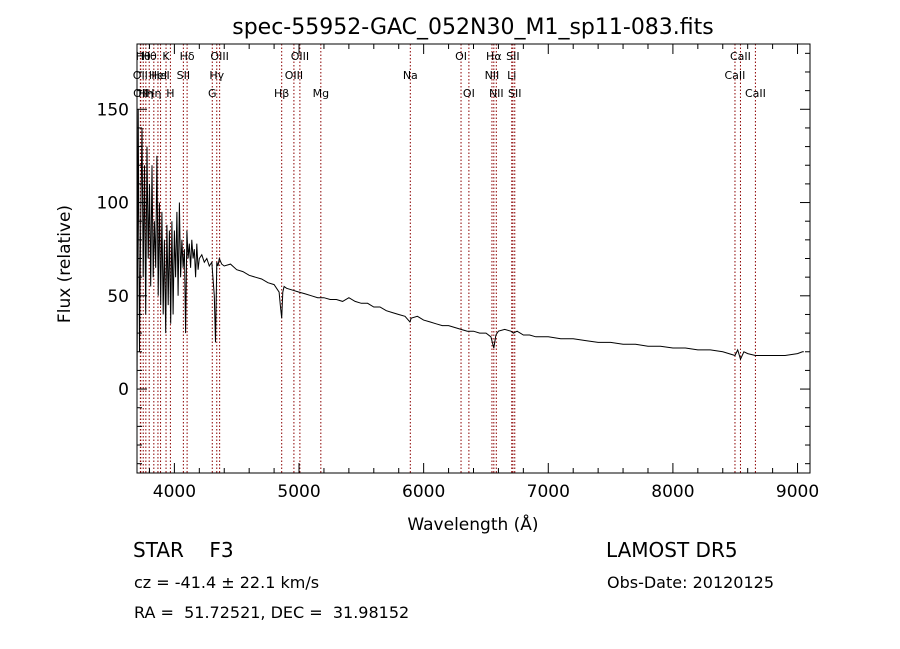 The image size is (900, 649). Describe the element at coordinates (174, 492) in the screenshot. I see `x-tick-label: 4000` at that location.